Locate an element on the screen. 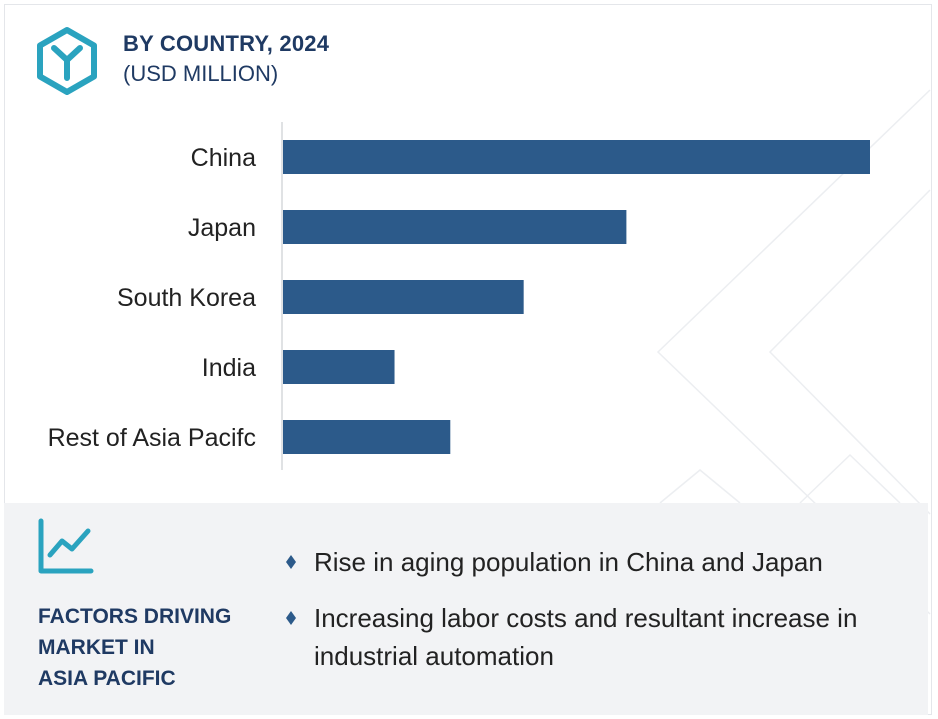  factors-title: FACTORS DRIVING MARKET IN ASIA PACIFIC is located at coordinates (153, 647).